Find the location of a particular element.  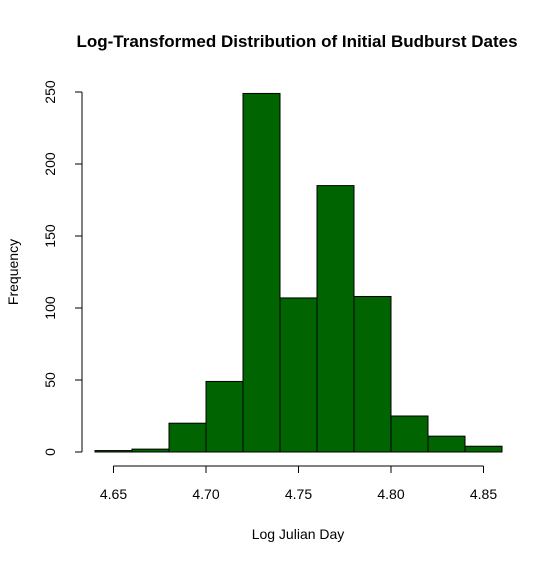

x-axis-label: Log Julian Day is located at coordinates (298, 534).